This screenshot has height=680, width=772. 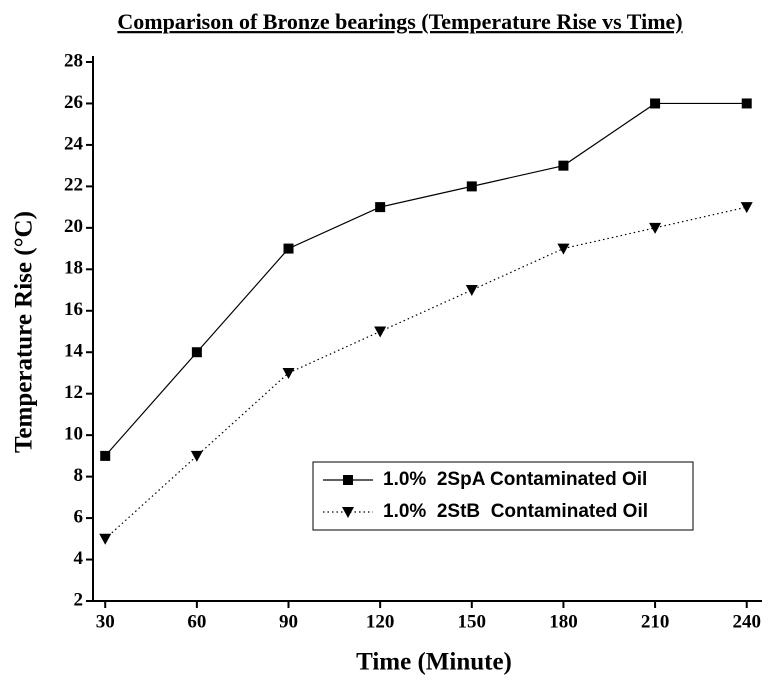 What do you see at coordinates (79, 516) in the screenshot?
I see `y-tick-label: 6` at bounding box center [79, 516].